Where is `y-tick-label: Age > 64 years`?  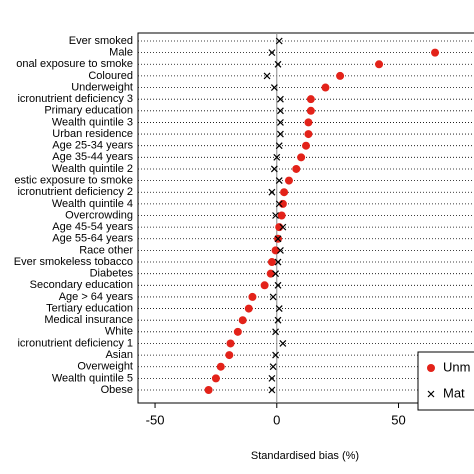 y-tick-label: Age > 64 years is located at coordinates (96, 297).